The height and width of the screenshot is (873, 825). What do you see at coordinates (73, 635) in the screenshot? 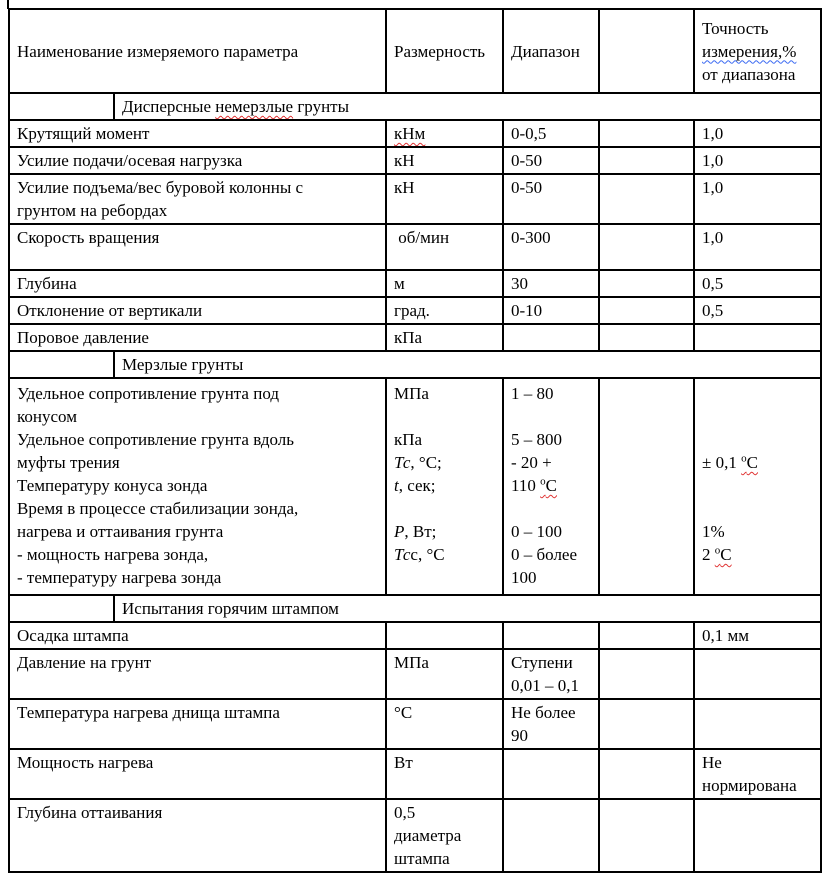
I see `cell-line: Осадка штампа` at bounding box center [73, 635].